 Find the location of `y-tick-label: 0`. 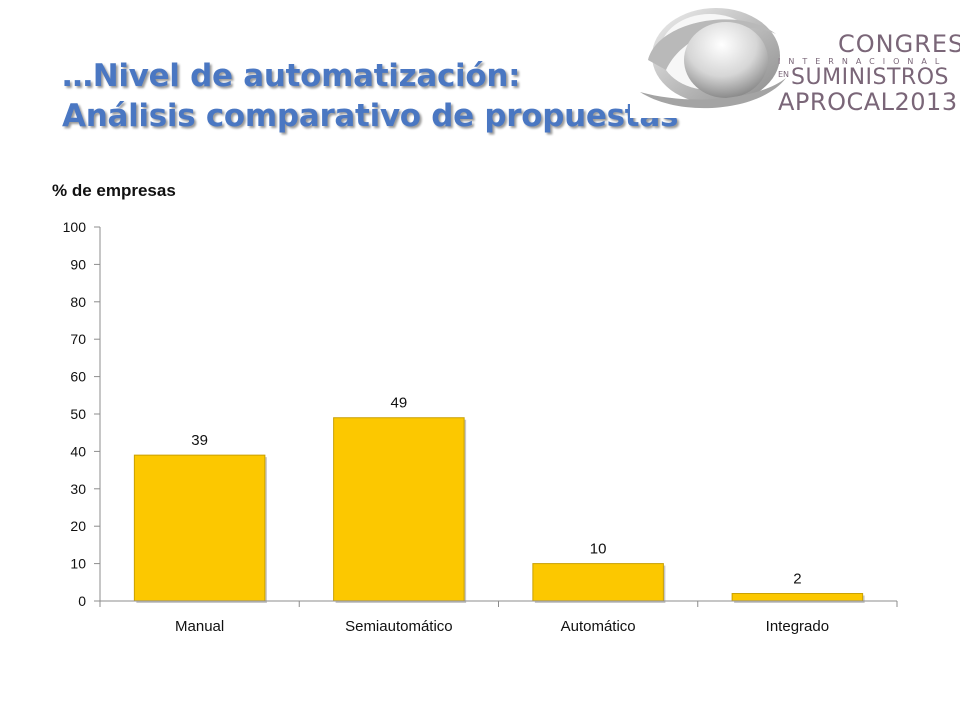

y-tick-label: 0 is located at coordinates (82, 601).